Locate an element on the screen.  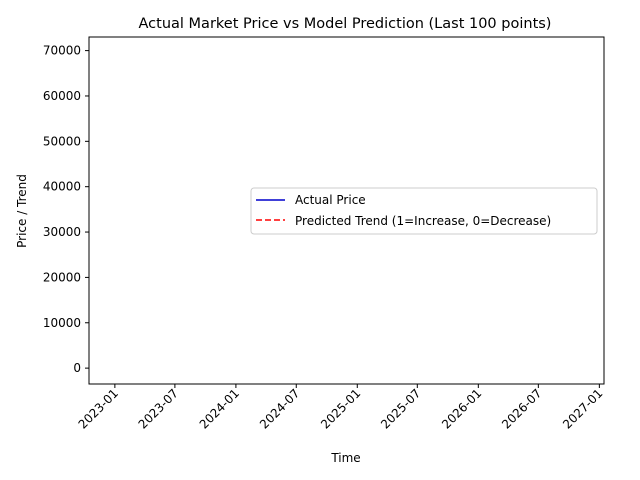
x-axis-label: Time is located at coordinates (345, 458).